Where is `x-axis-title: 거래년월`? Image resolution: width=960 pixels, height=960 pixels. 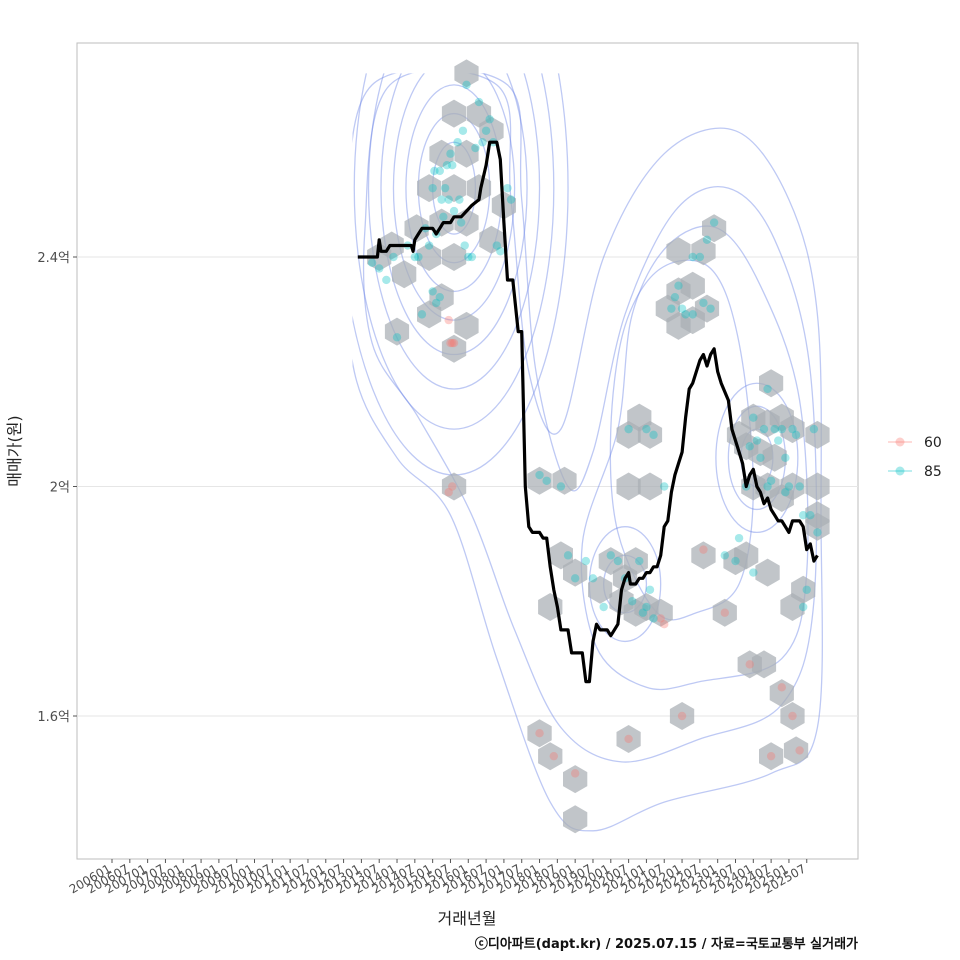
x-axis-title: 거래년월 is located at coordinates (467, 918).